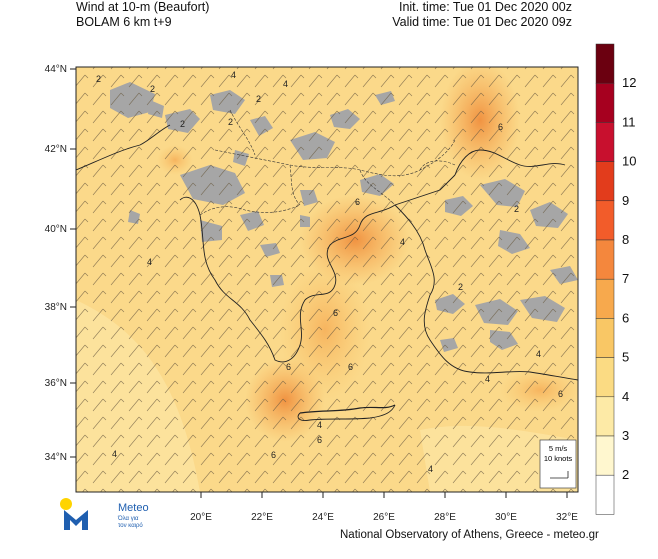 This screenshot has height=559, width=658. I want to click on logo-tagline: Όλα για τον καιρό, so click(130, 523).